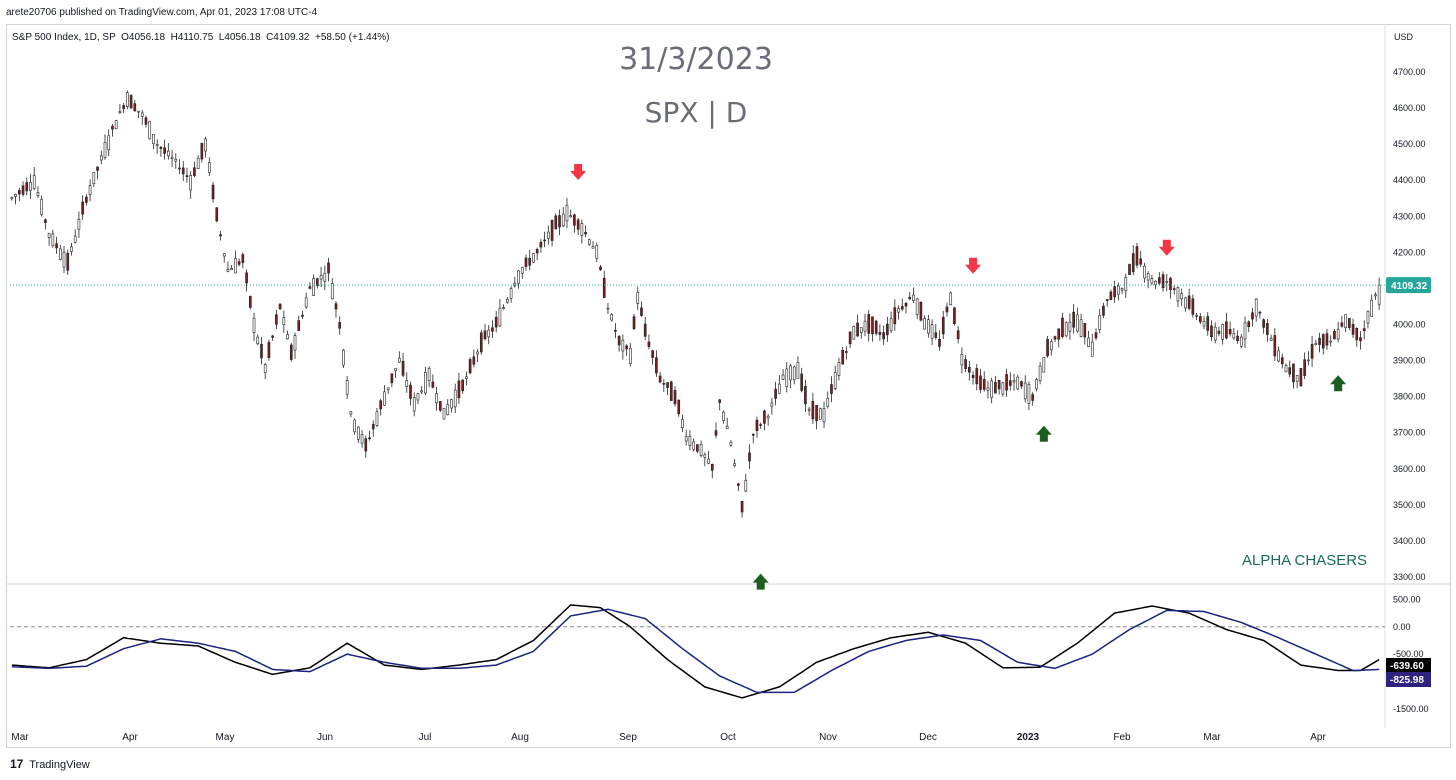 The width and height of the screenshot is (1456, 780). What do you see at coordinates (1408, 679) in the screenshot?
I see `oscillator-value-badge` at bounding box center [1408, 679].